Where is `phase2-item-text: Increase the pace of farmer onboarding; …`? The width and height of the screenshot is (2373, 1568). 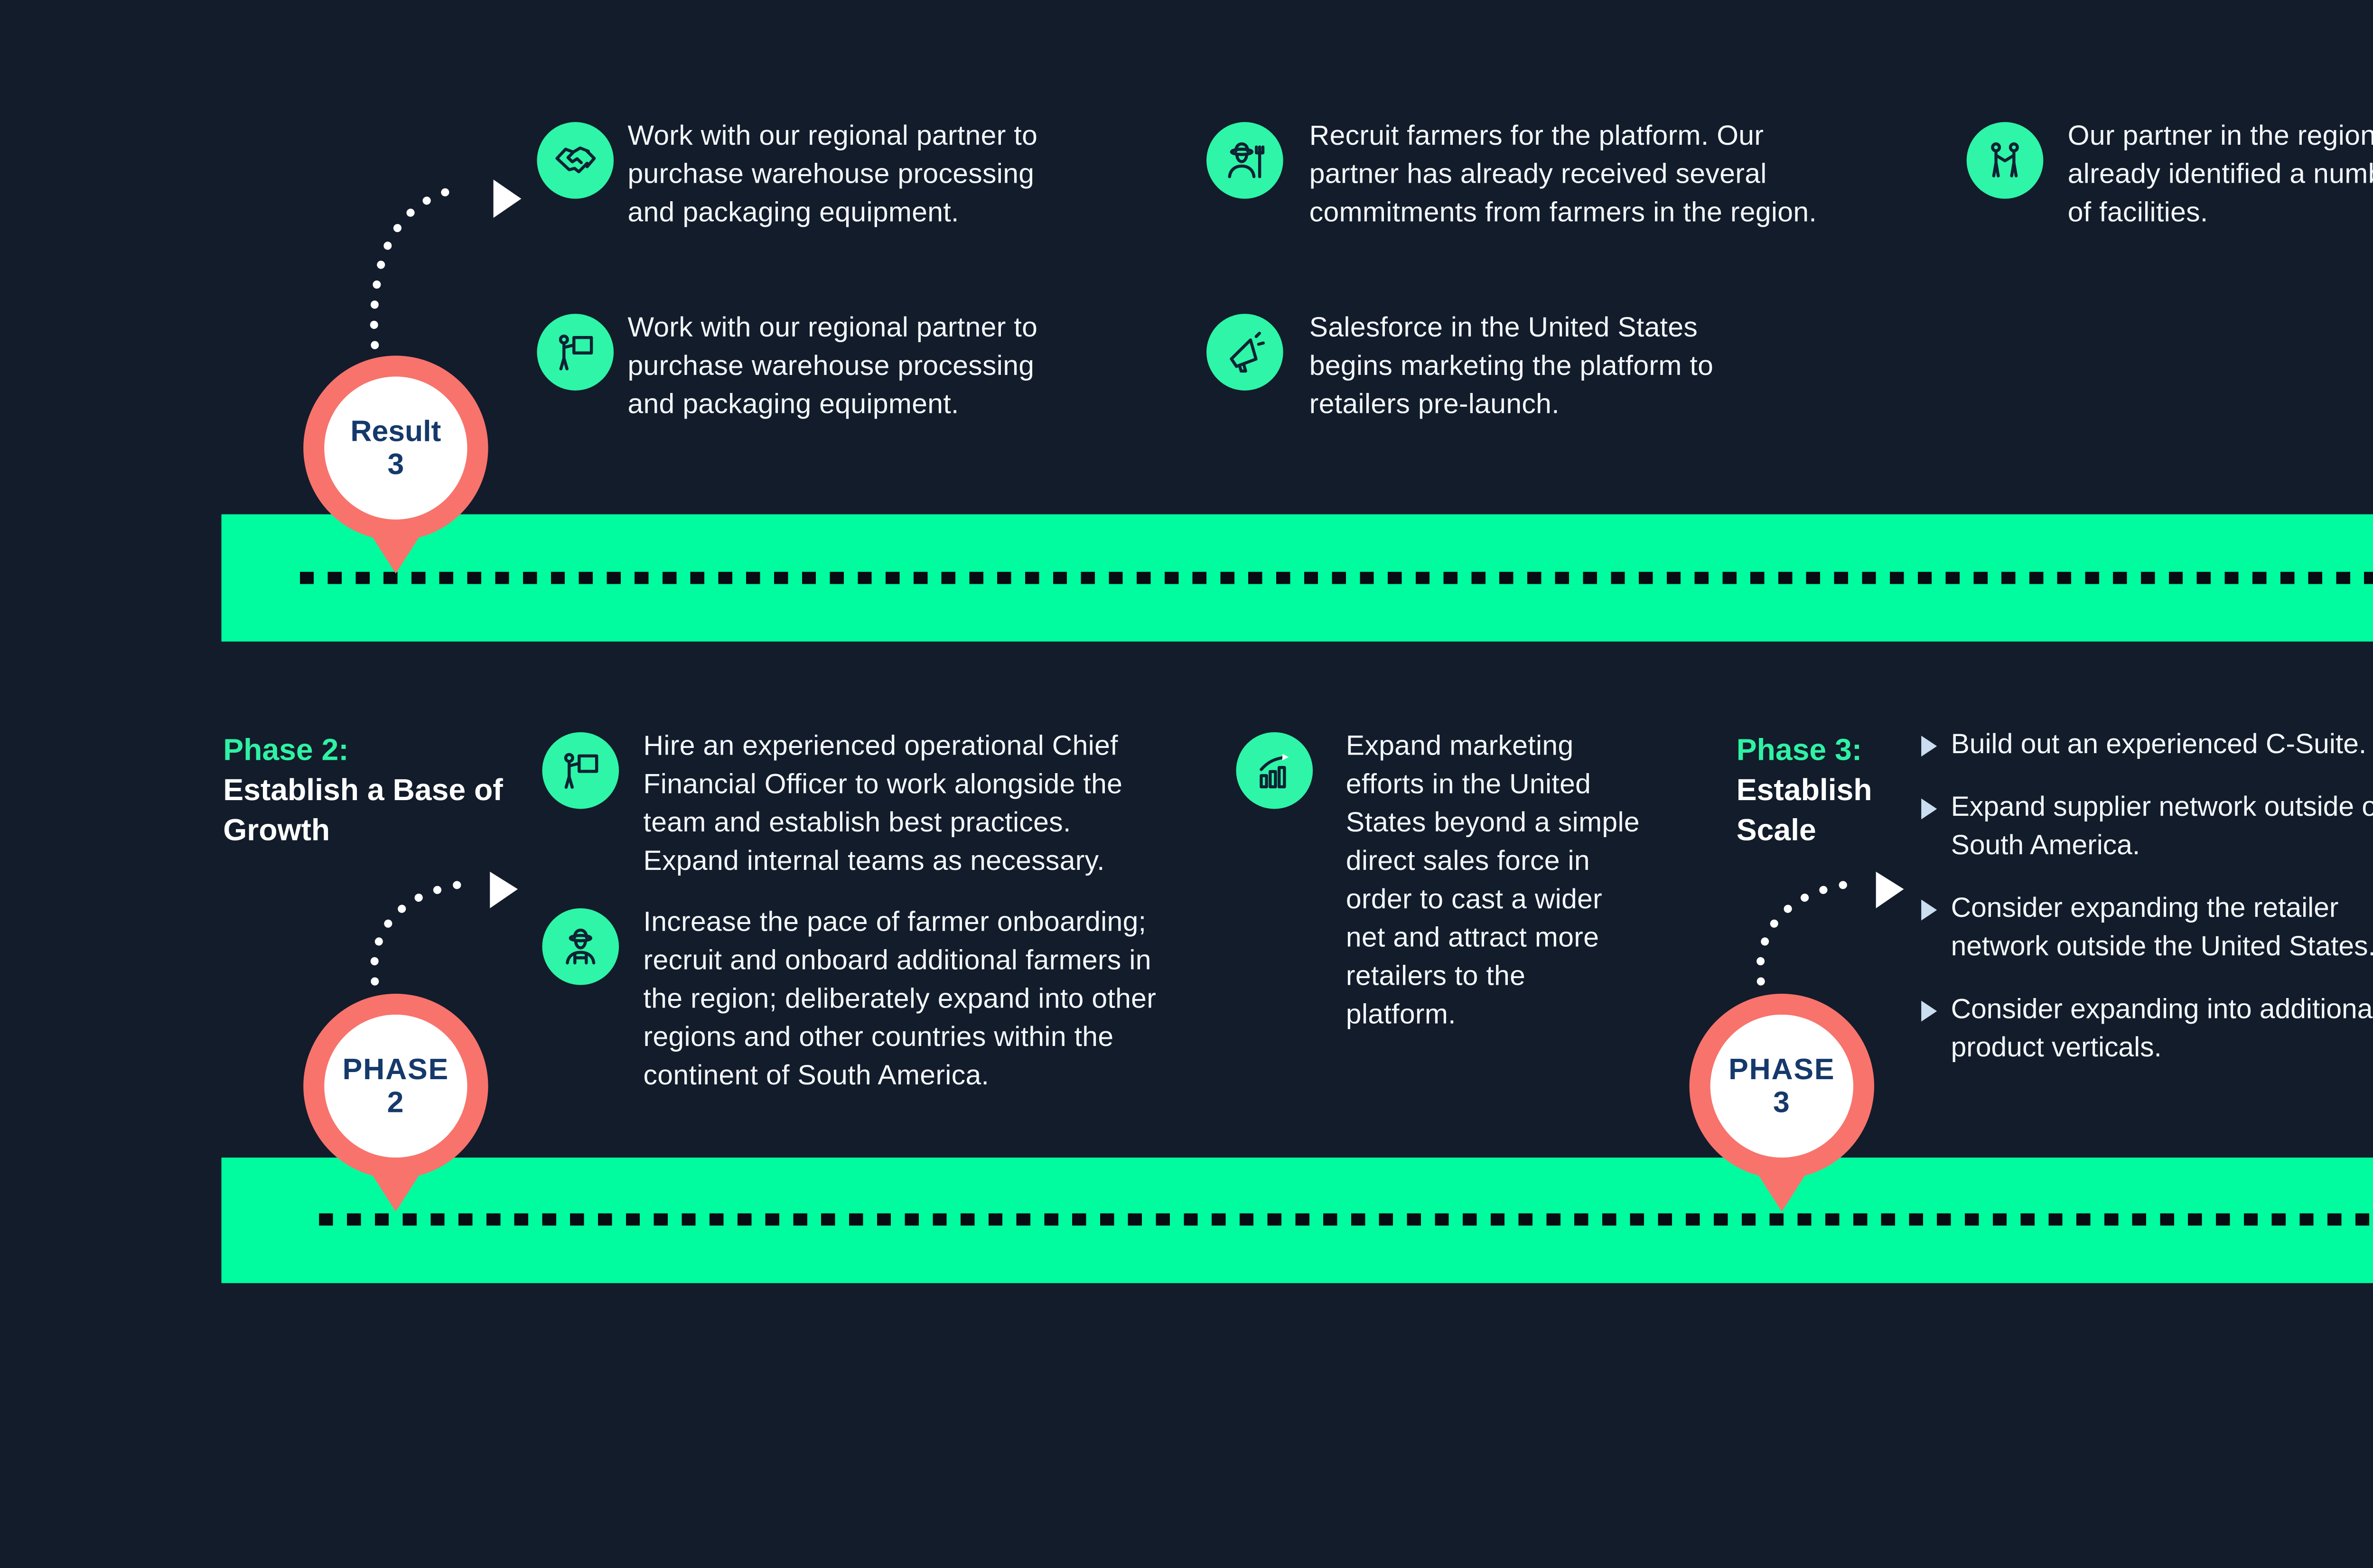 phase2-item-text: Increase the pace of farmer onboarding; … is located at coordinates (900, 1000).